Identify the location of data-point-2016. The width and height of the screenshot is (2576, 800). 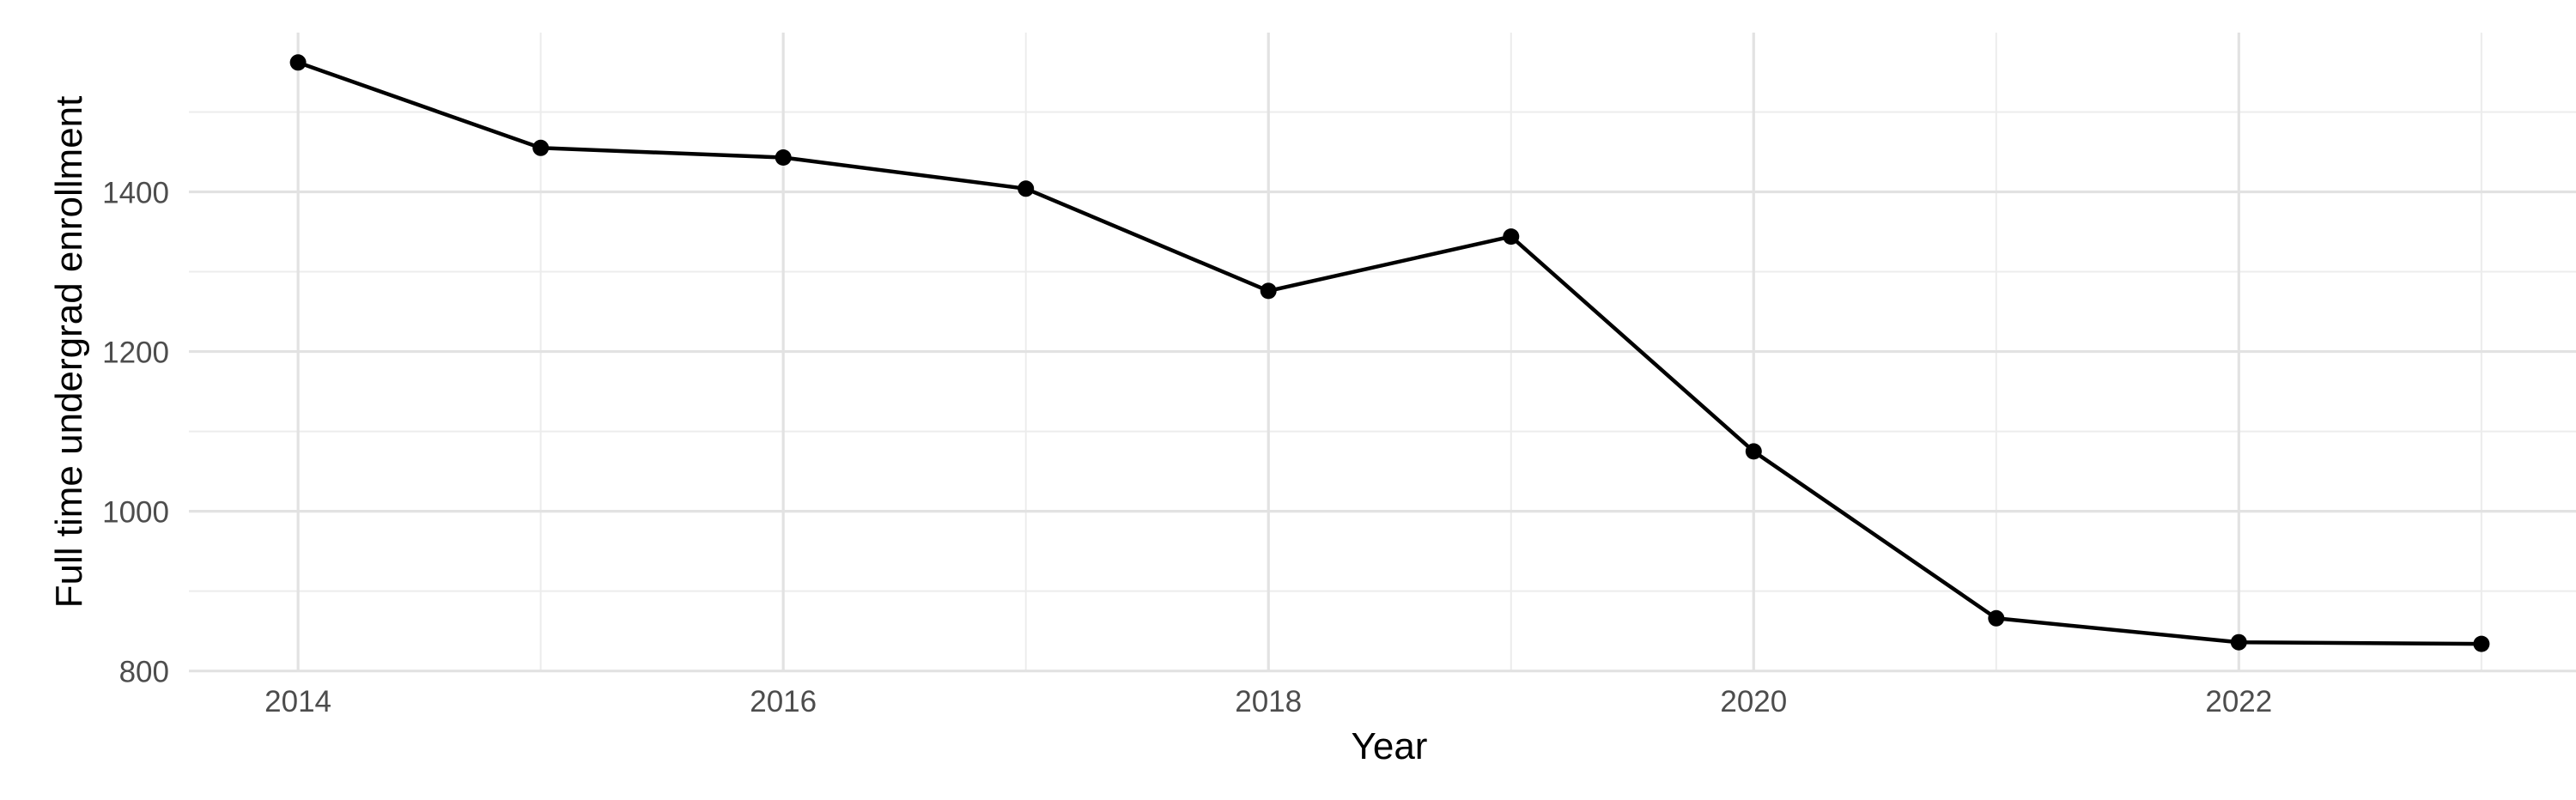
(783, 158).